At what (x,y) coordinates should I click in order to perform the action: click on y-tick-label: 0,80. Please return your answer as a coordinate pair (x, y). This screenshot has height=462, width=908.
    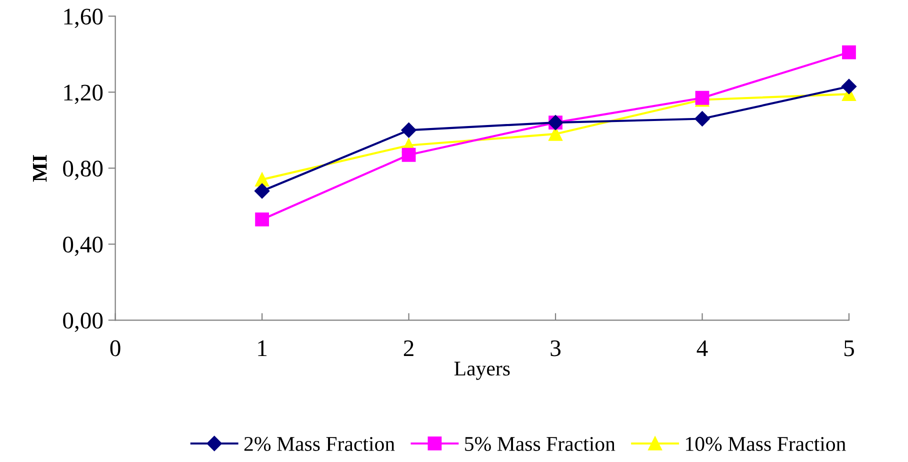
    Looking at the image, I should click on (83, 170).